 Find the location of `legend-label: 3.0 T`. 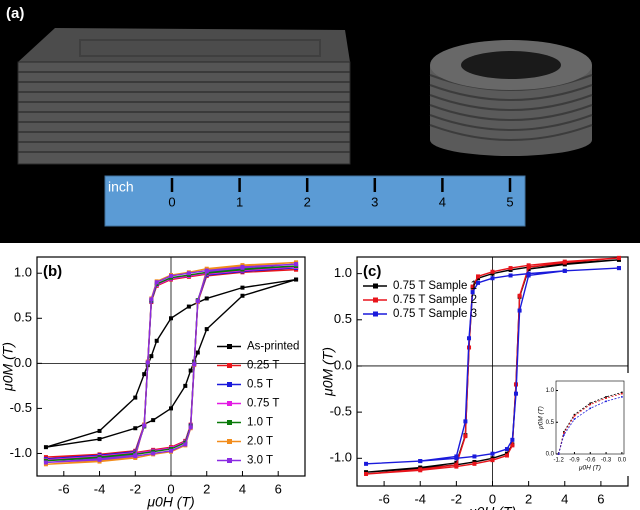

legend-label: 3.0 T is located at coordinates (260, 461).